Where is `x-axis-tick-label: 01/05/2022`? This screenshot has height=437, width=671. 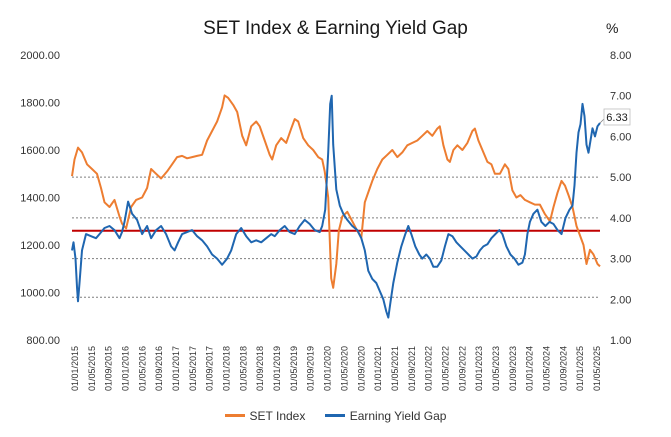
x-axis-tick-label: 01/05/2022 is located at coordinates (445, 368).